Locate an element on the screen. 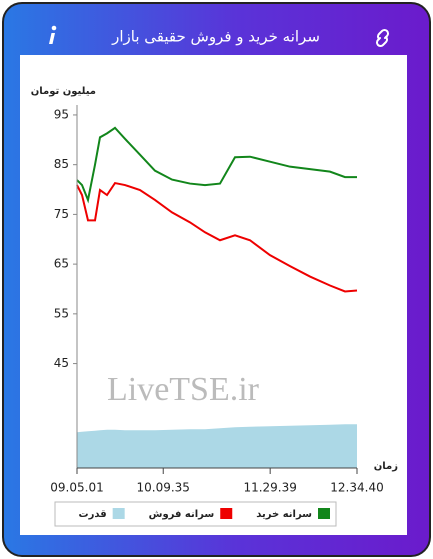  area is located at coordinates (217, 446).